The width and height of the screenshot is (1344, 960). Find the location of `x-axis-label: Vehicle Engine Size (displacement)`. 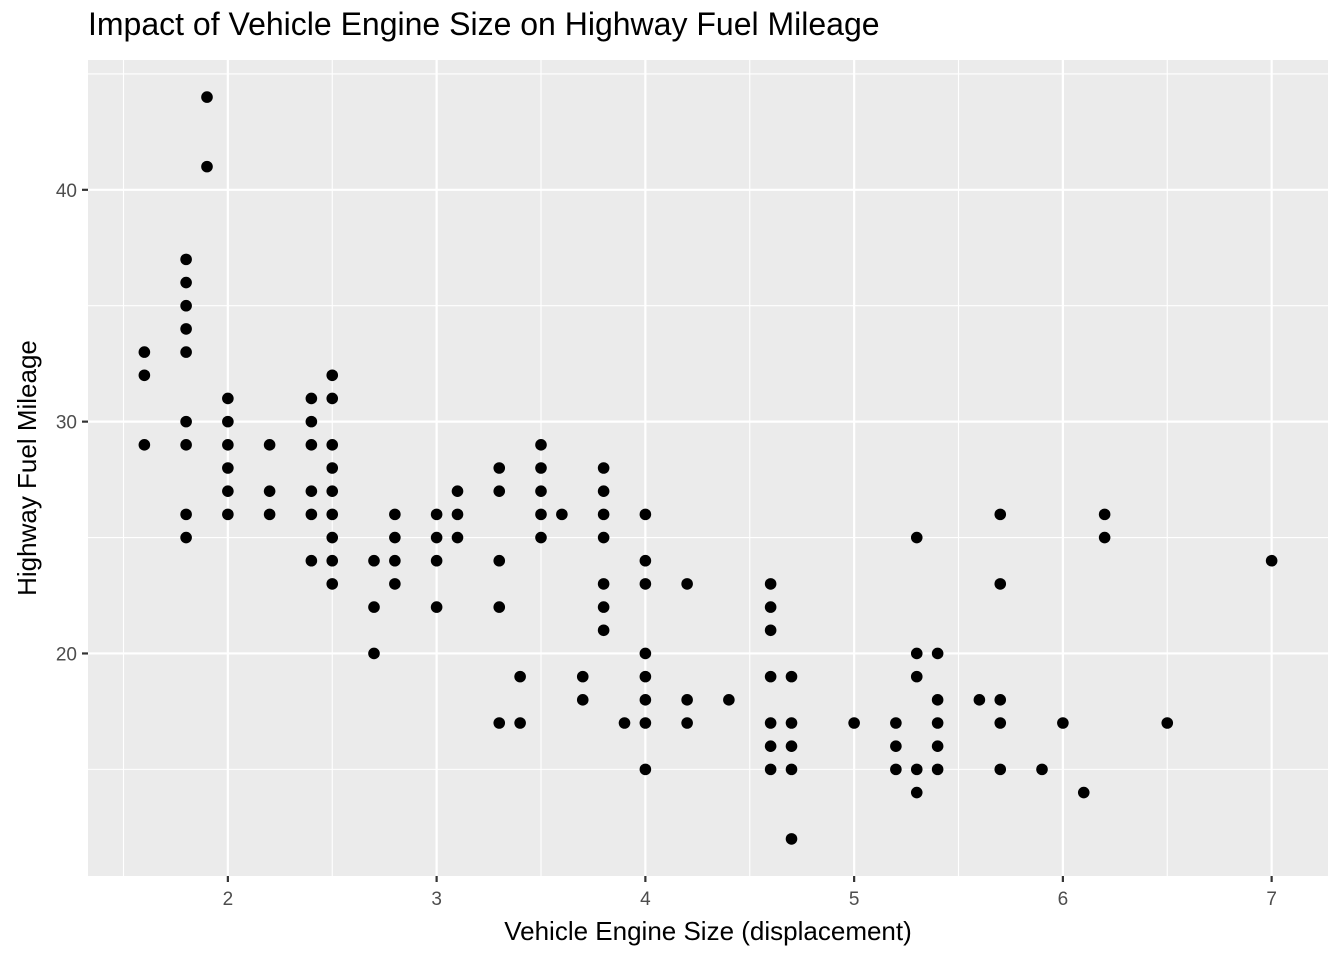

x-axis-label: Vehicle Engine Size (displacement) is located at coordinates (708, 931).